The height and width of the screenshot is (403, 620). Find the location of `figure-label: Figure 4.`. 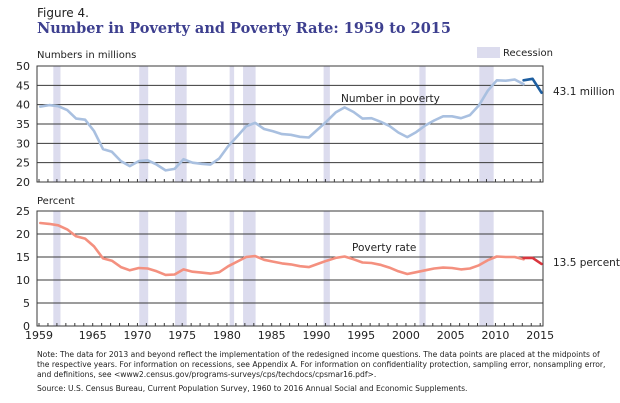

figure-label: Figure 4. is located at coordinates (63, 13).